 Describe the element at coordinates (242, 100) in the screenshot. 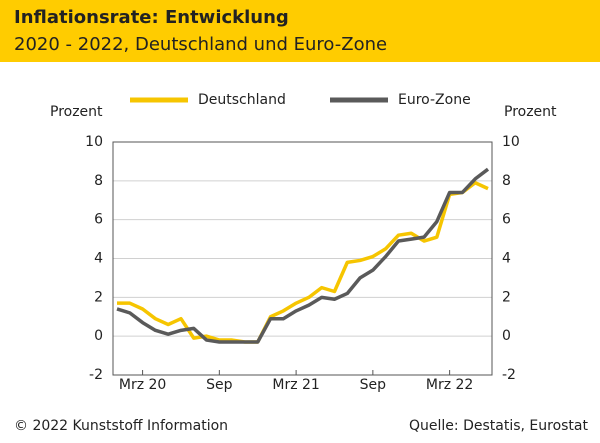

I see `legend-label: Deutschland` at that location.